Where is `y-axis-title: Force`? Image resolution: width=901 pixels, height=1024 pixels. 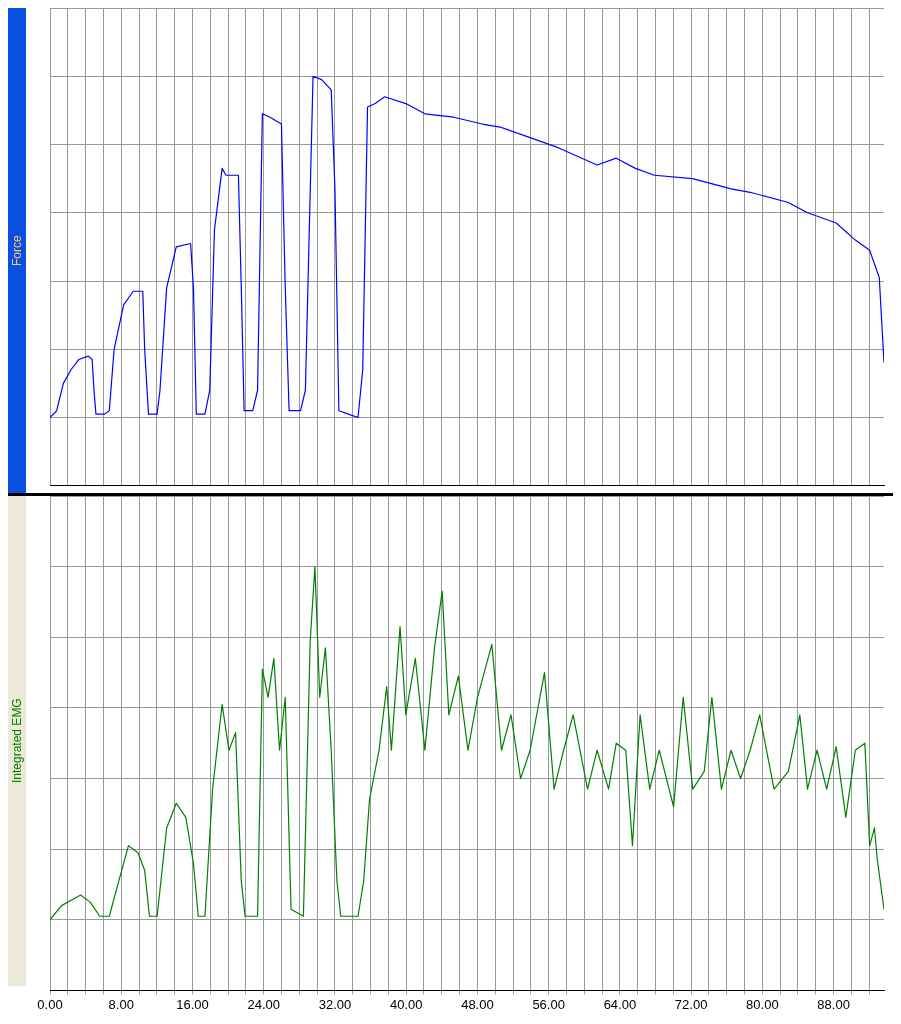 y-axis-title: Force is located at coordinates (17, 250).